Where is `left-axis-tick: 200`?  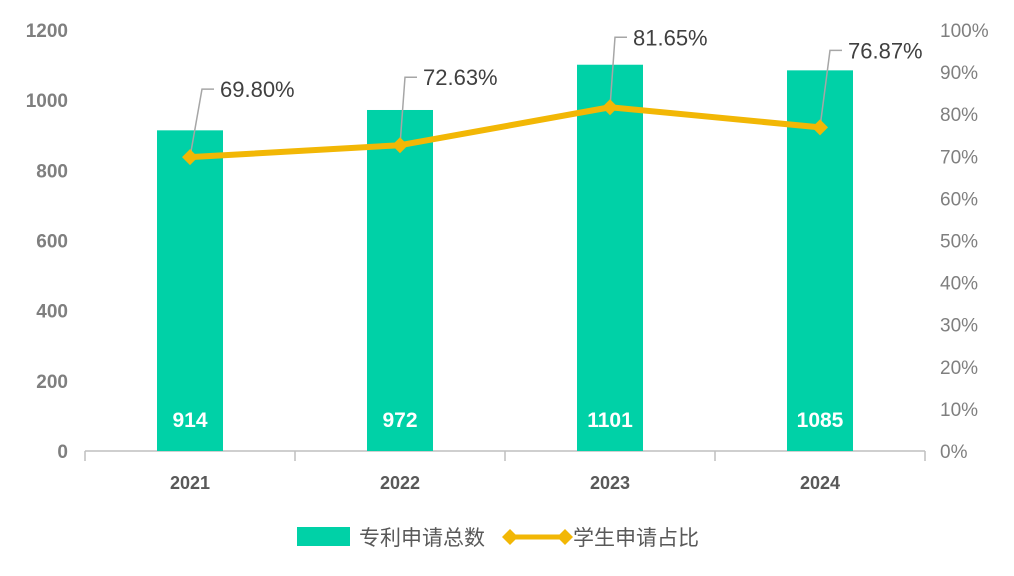 left-axis-tick: 200 is located at coordinates (52, 382).